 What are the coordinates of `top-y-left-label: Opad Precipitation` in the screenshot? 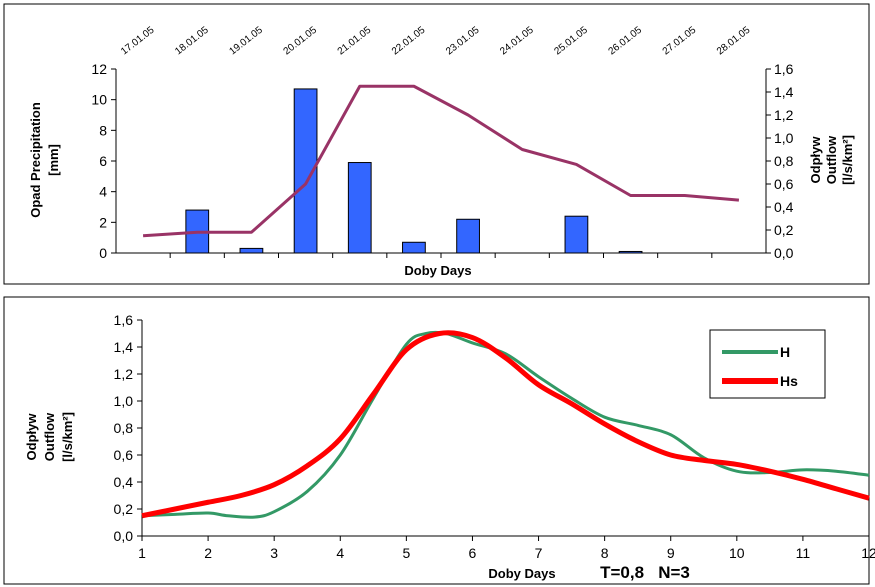 It's located at (35, 160).